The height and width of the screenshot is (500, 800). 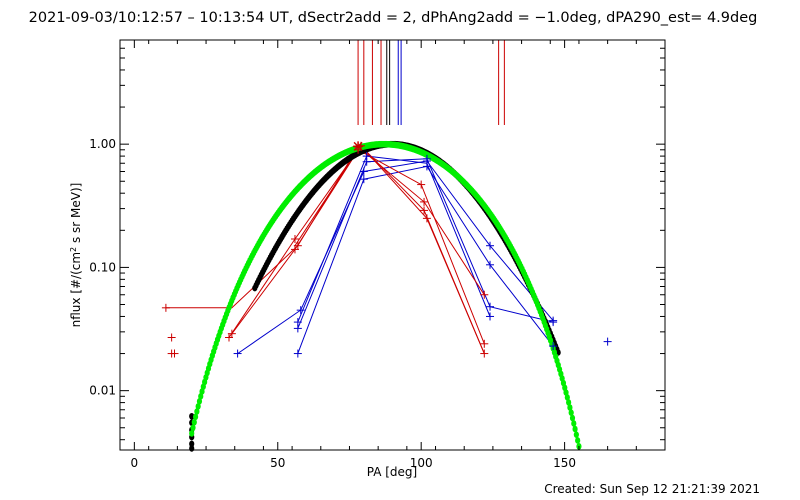 I want to click on star-stroke, so click(x=358, y=146).